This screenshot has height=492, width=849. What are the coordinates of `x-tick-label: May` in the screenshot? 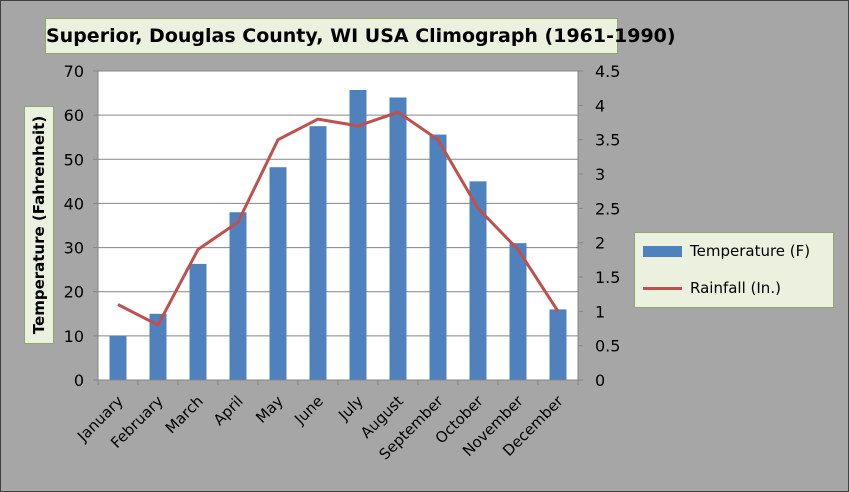 It's located at (269, 409).